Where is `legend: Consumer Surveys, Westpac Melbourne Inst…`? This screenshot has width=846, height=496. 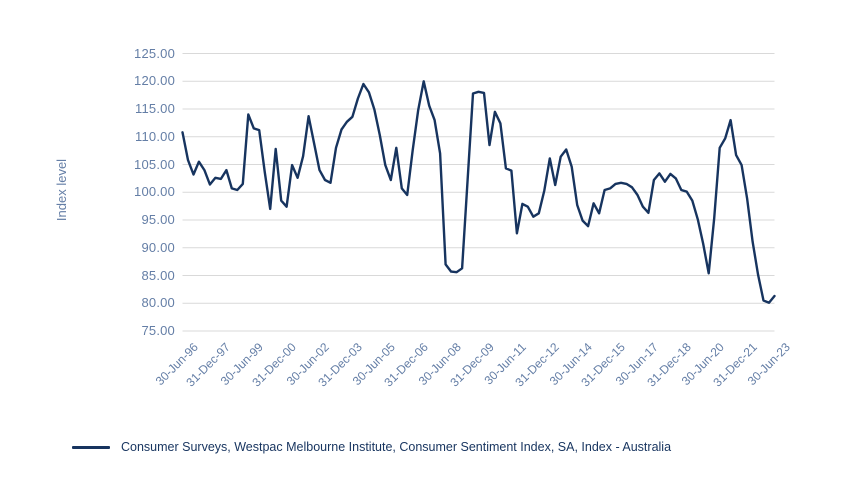
legend: Consumer Surveys, Westpac Melbourne Inst… is located at coordinates (371, 447).